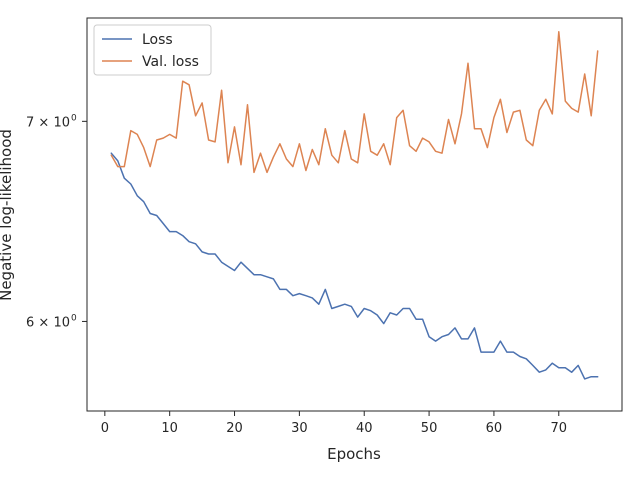 This screenshot has height=480, width=640. Describe the element at coordinates (157, 40) in the screenshot. I see `legend-label-loss: Loss` at that location.